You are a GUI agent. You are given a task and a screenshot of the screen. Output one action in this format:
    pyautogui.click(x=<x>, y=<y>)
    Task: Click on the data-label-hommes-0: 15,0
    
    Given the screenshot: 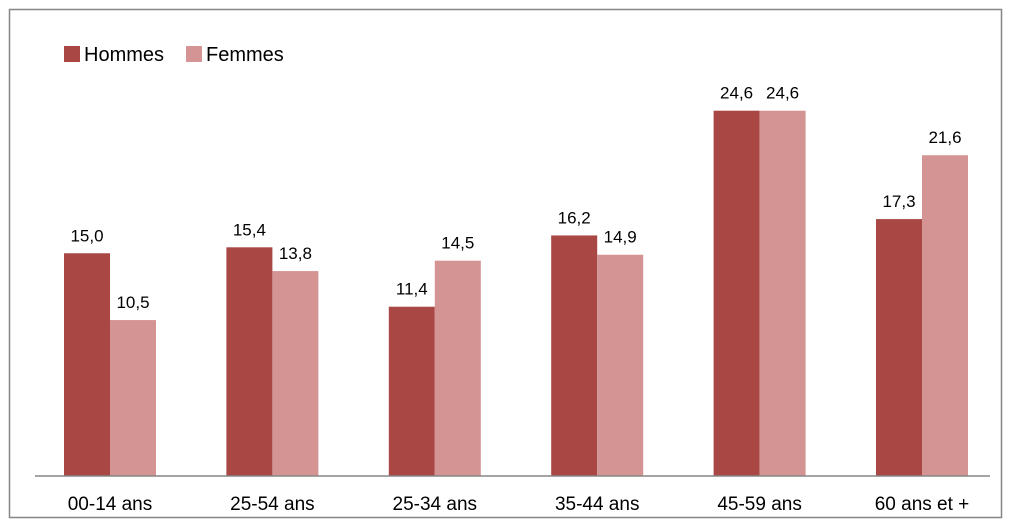 What is the action you would take?
    pyautogui.click(x=86, y=235)
    